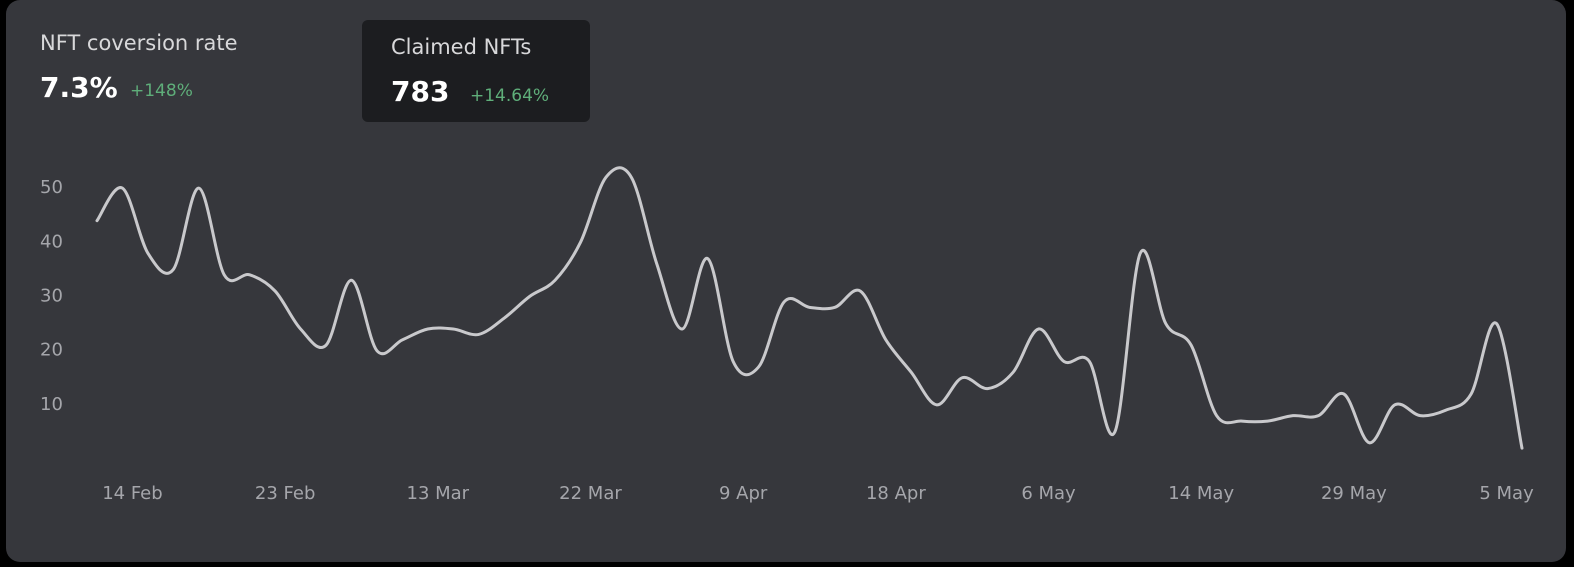  What do you see at coordinates (461, 47) in the screenshot?
I see `stat-label: Claimed NFTs` at bounding box center [461, 47].